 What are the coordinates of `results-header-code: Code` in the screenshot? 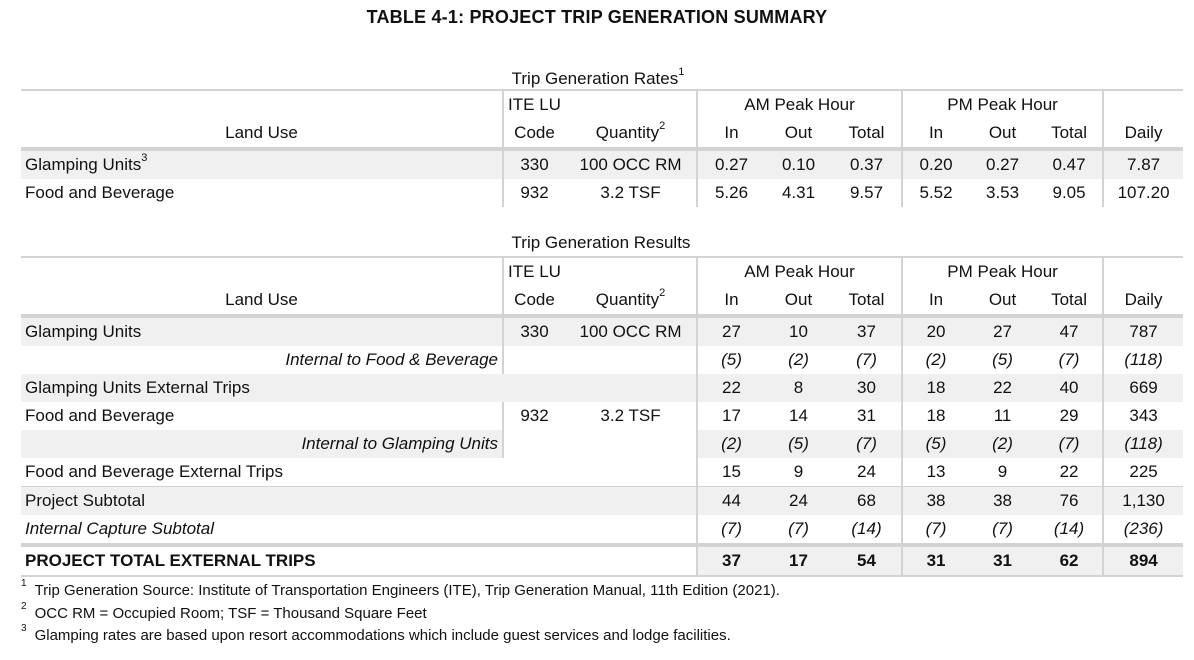 It's located at (534, 302).